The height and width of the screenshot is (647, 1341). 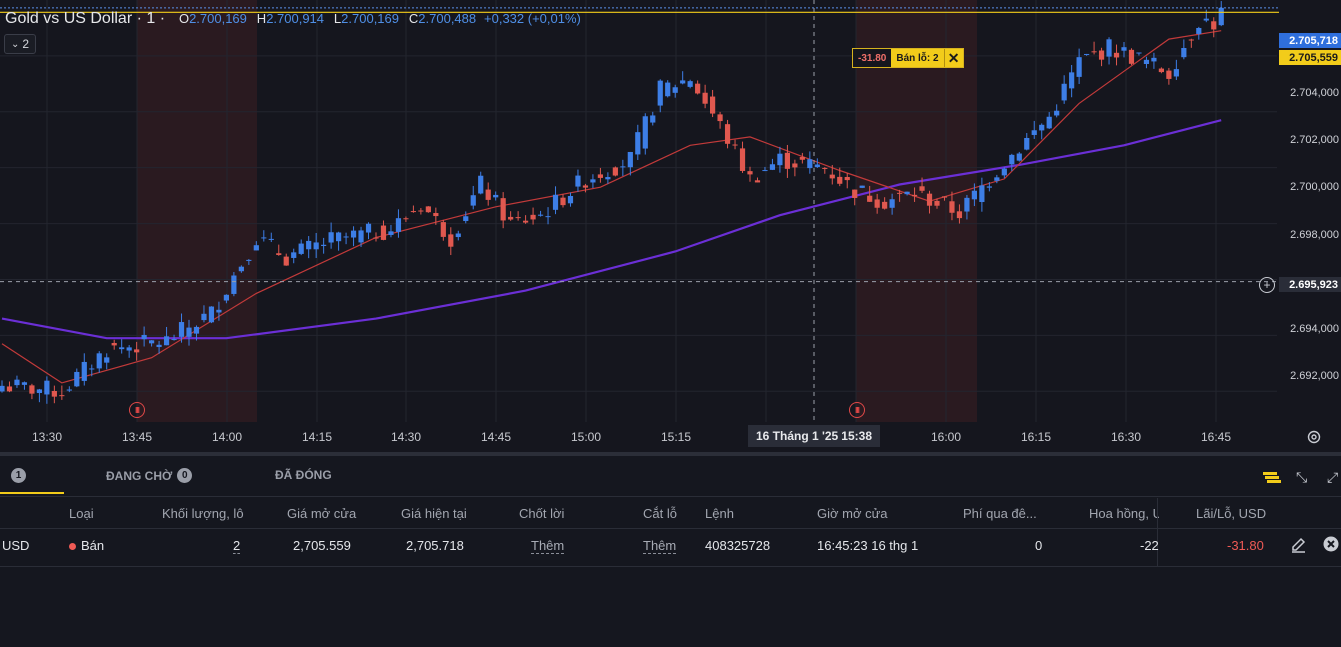 What do you see at coordinates (1331, 546) in the screenshot?
I see `close-position-icon` at bounding box center [1331, 546].